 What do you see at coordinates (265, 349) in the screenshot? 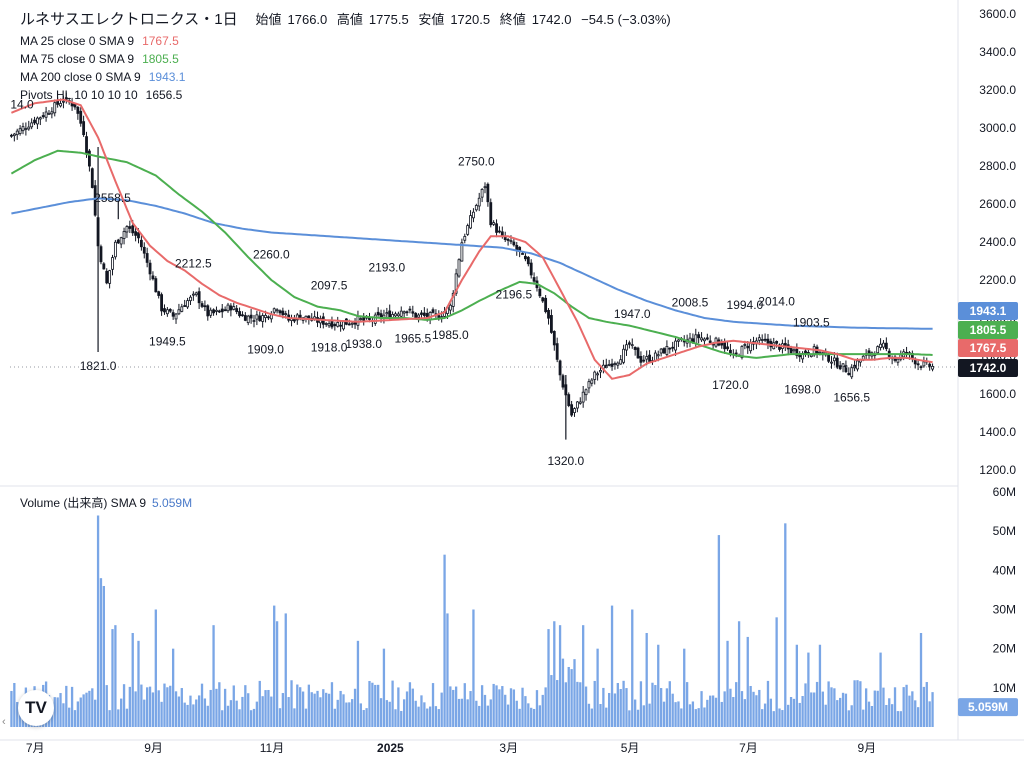
I see `pivot-label: 1909.0` at bounding box center [265, 349].